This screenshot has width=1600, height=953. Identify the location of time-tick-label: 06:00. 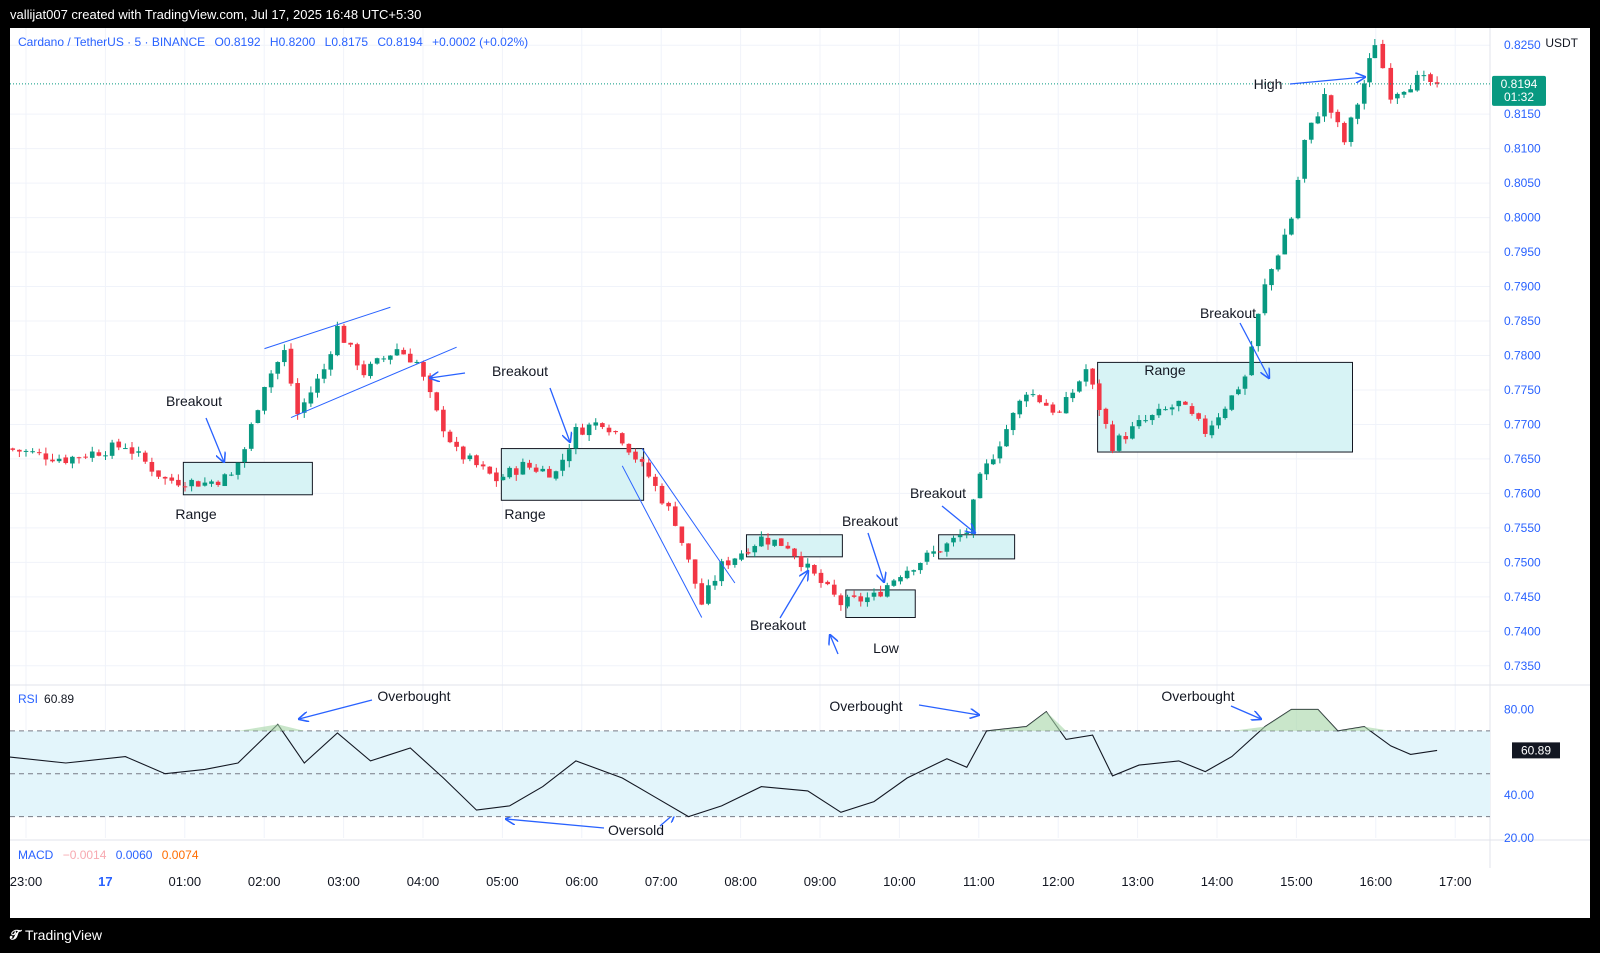
(582, 881).